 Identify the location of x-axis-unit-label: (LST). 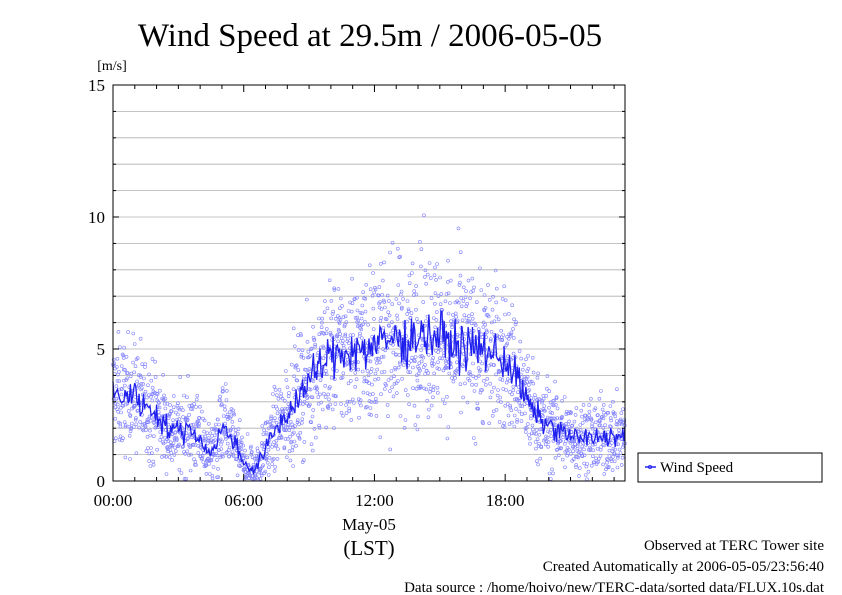
(368, 548).